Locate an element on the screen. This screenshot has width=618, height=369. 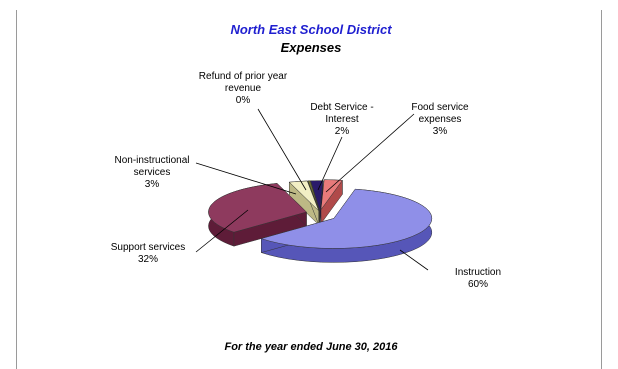
chart-title: North East School District is located at coordinates (311, 29).